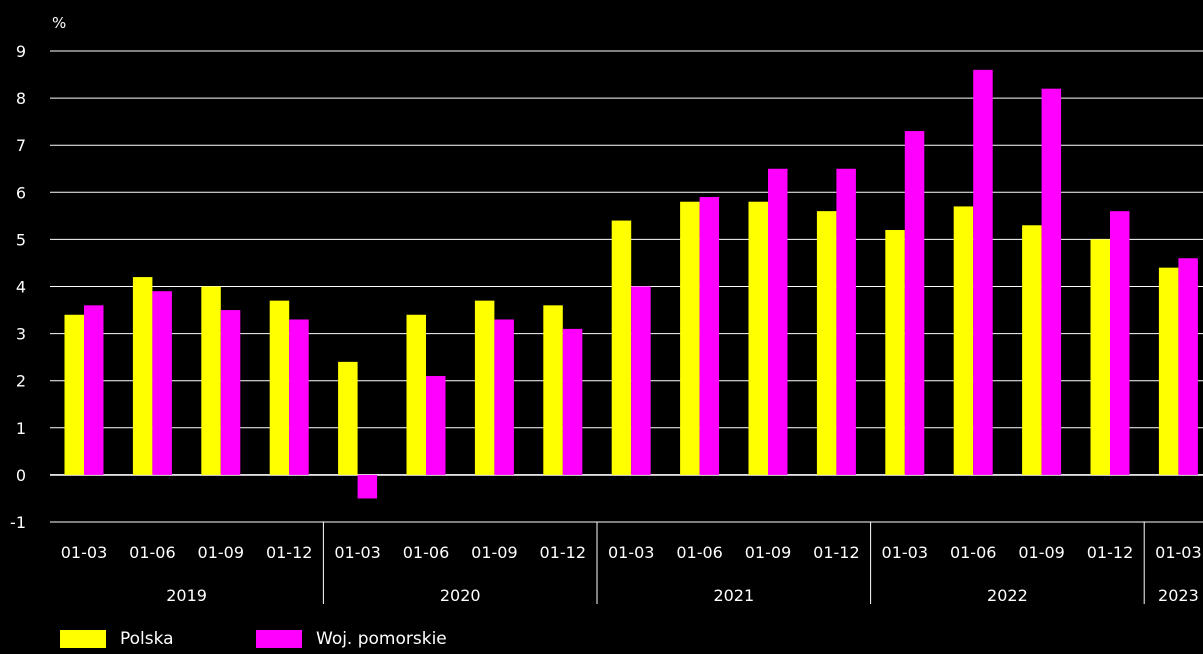 Image resolution: width=1203 pixels, height=654 pixels. Describe the element at coordinates (21, 145) in the screenshot. I see `y-tick-label: 7` at that location.